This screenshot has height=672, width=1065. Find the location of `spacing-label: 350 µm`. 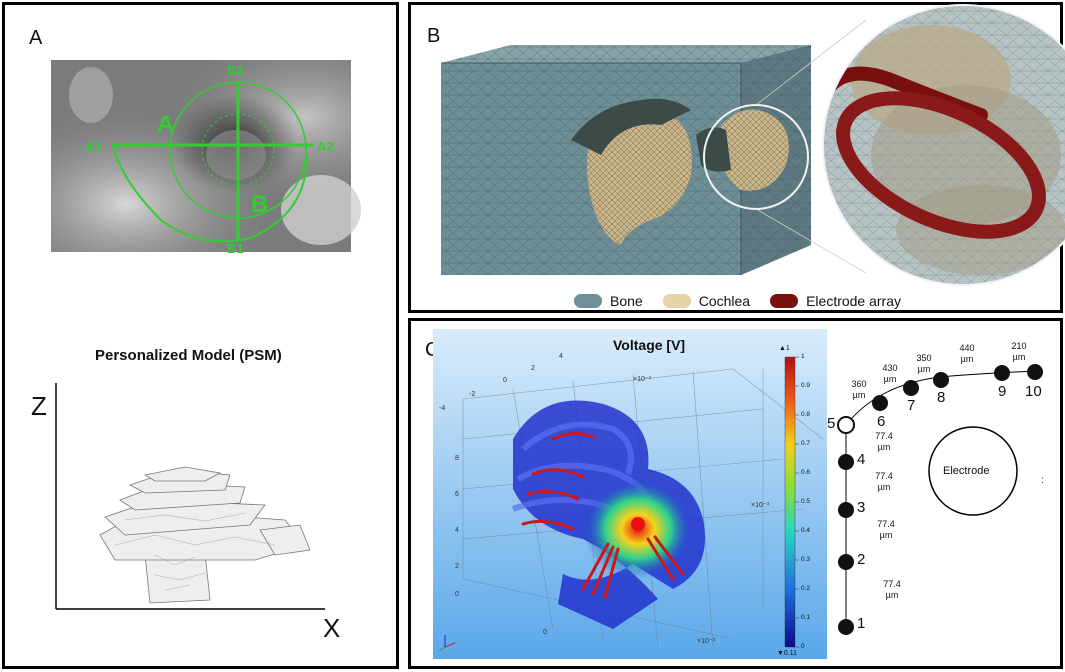

spacing-label: 350 µm is located at coordinates (924, 363).